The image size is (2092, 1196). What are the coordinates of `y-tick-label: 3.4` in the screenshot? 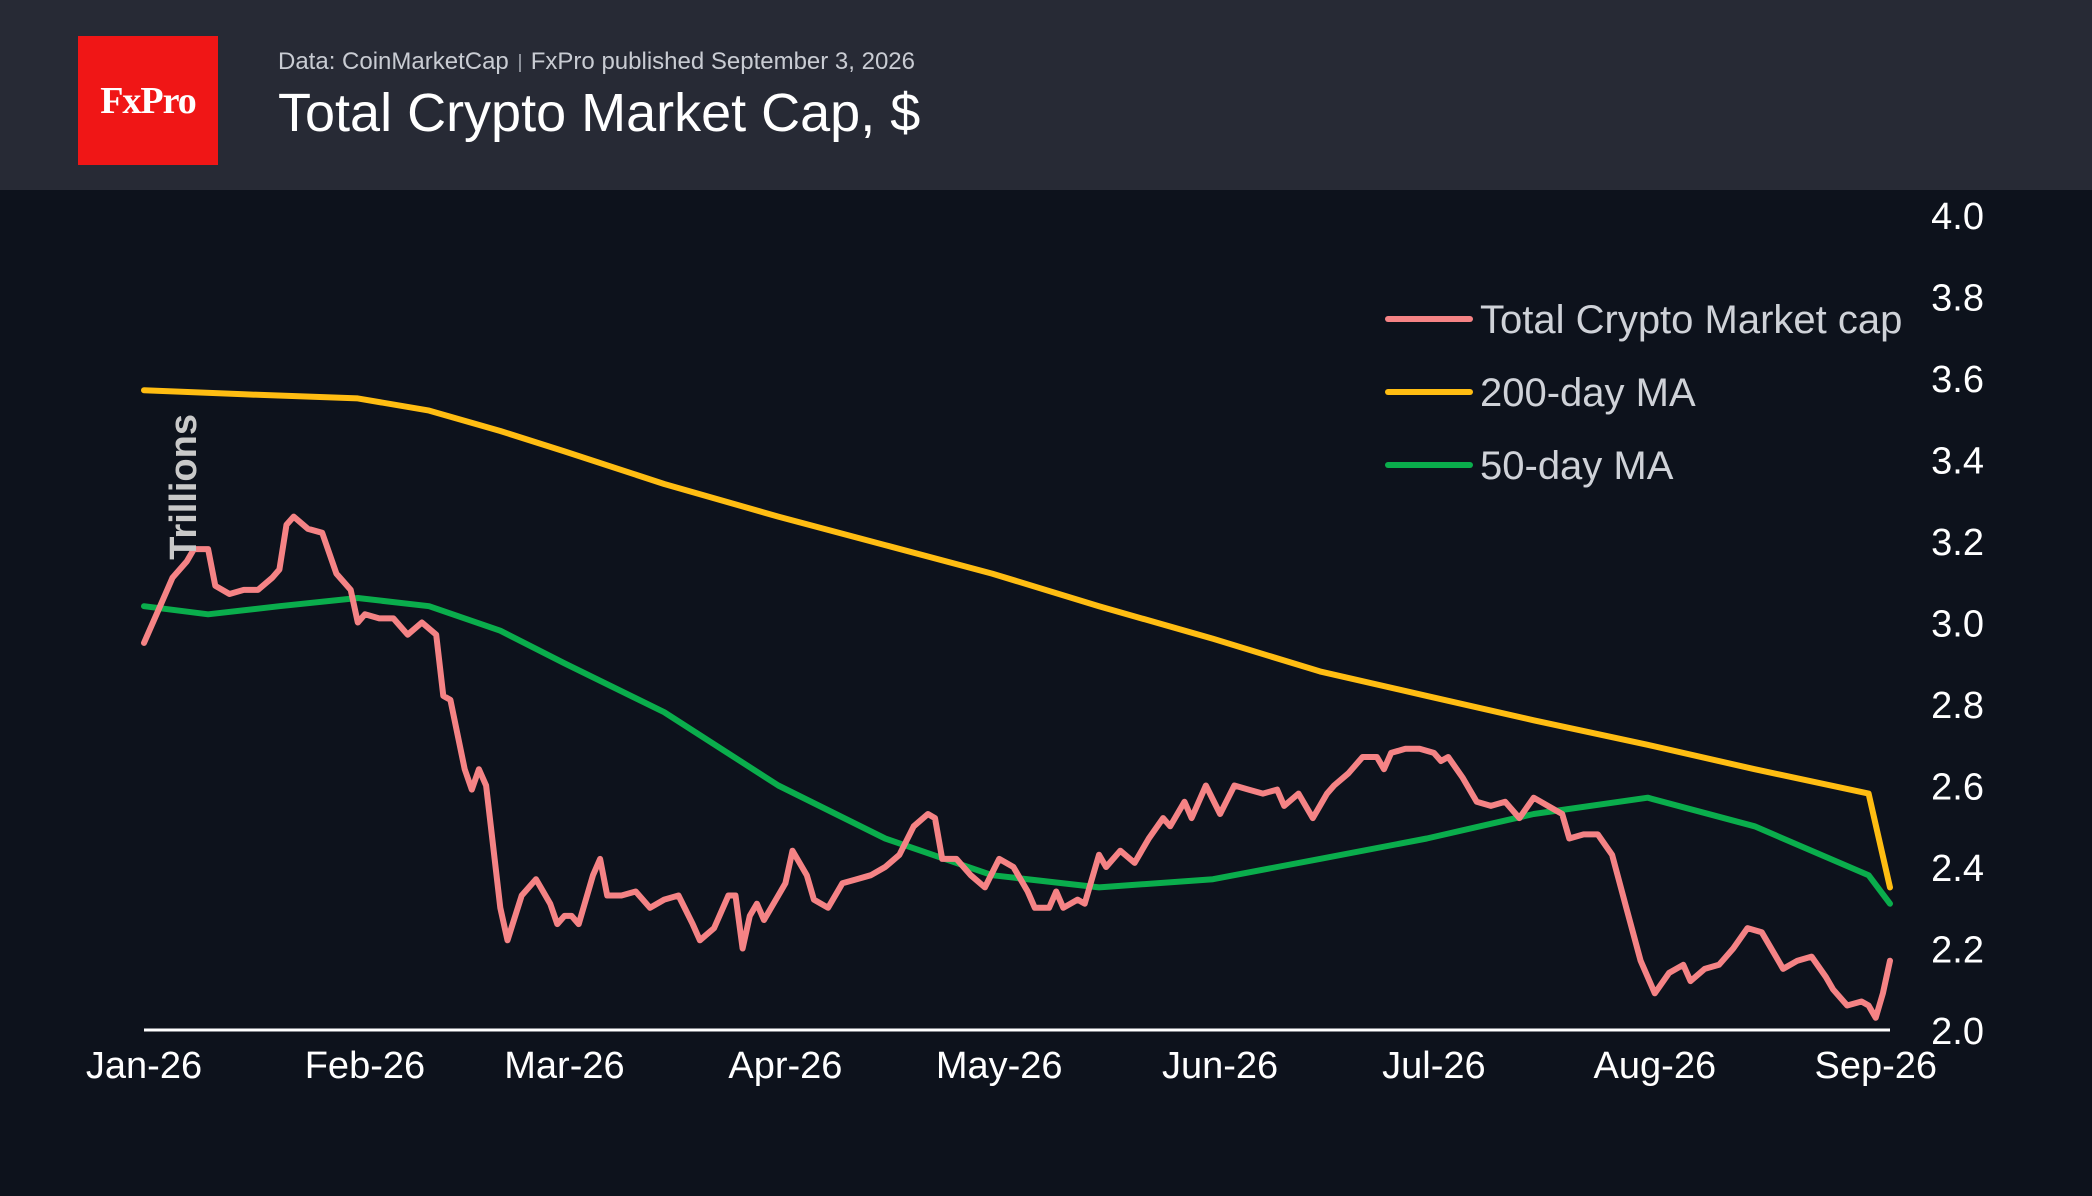 It's located at (1957, 462).